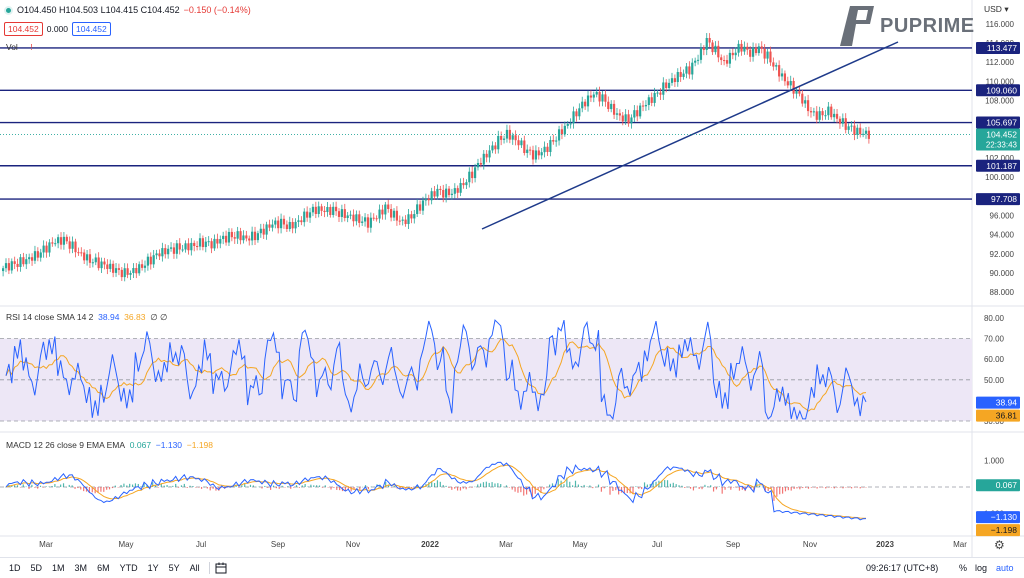 The height and width of the screenshot is (578, 1024). I want to click on settings-gear-icon: ⚙, so click(999, 545).